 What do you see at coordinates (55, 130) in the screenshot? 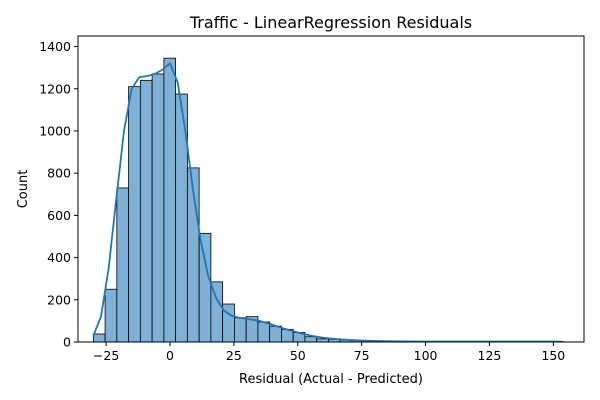
I see `y-tick-label: 1000` at bounding box center [55, 130].